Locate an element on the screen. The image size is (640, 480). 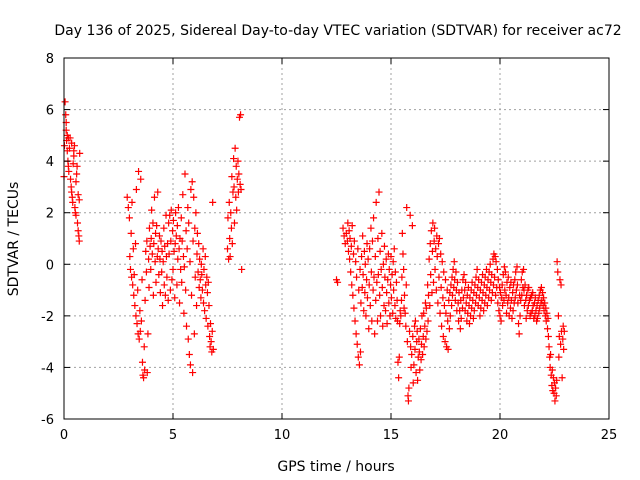
y-tick-label: 6 is located at coordinates (50, 111).